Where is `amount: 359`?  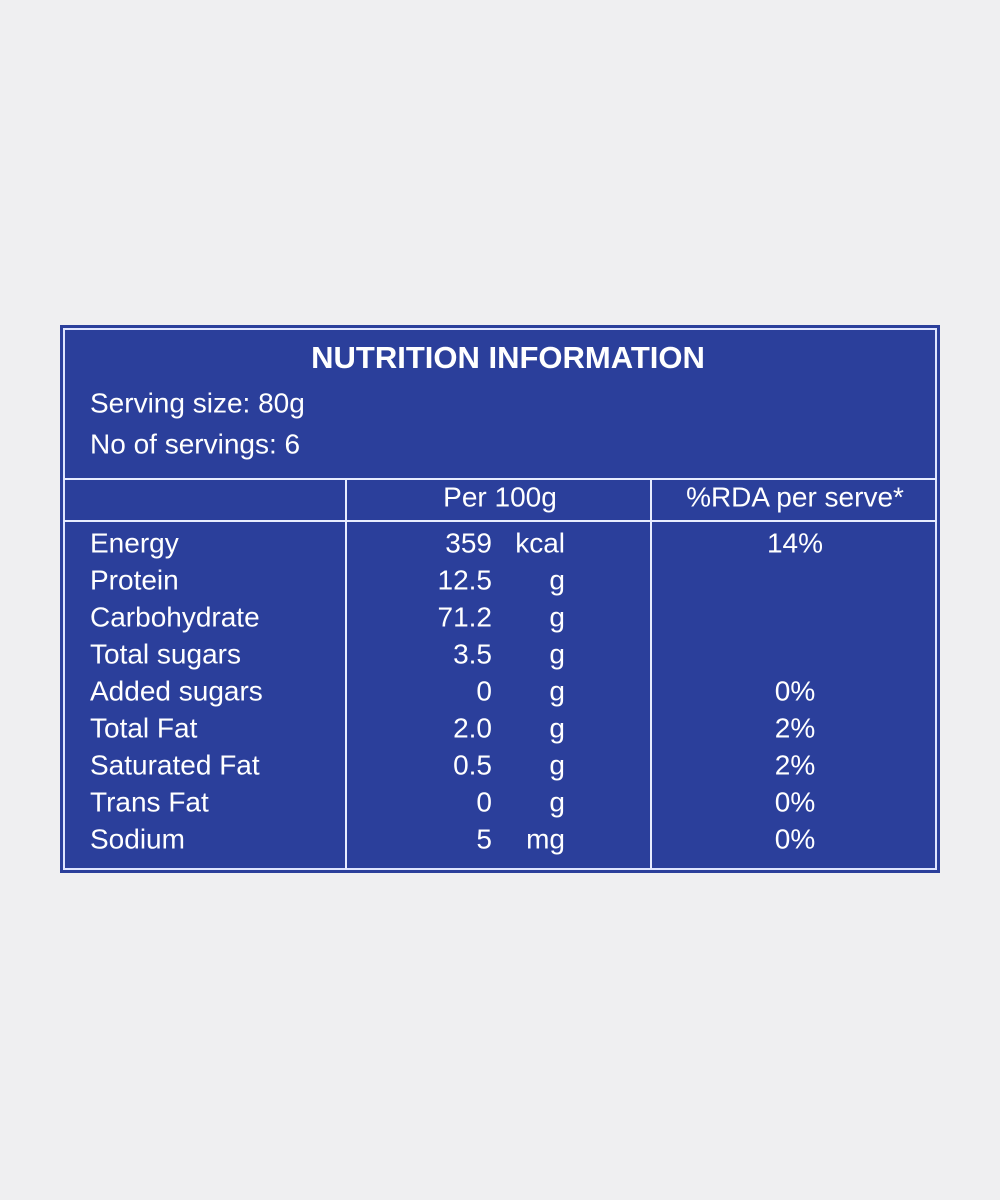 amount: 359 is located at coordinates (468, 542).